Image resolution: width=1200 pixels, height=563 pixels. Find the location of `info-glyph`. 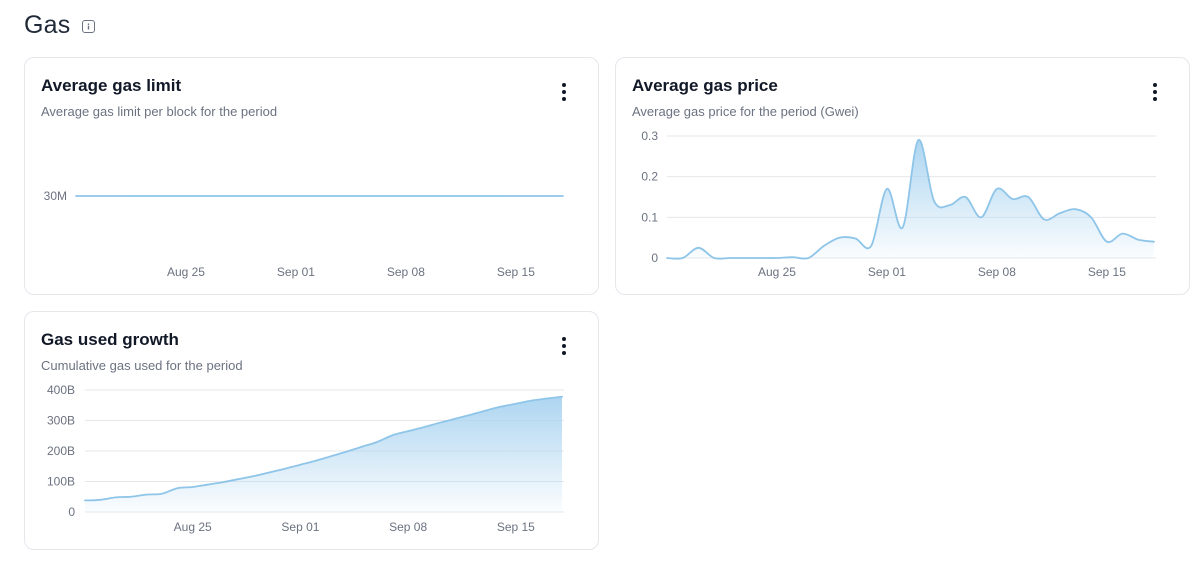

info-glyph is located at coordinates (89, 25).